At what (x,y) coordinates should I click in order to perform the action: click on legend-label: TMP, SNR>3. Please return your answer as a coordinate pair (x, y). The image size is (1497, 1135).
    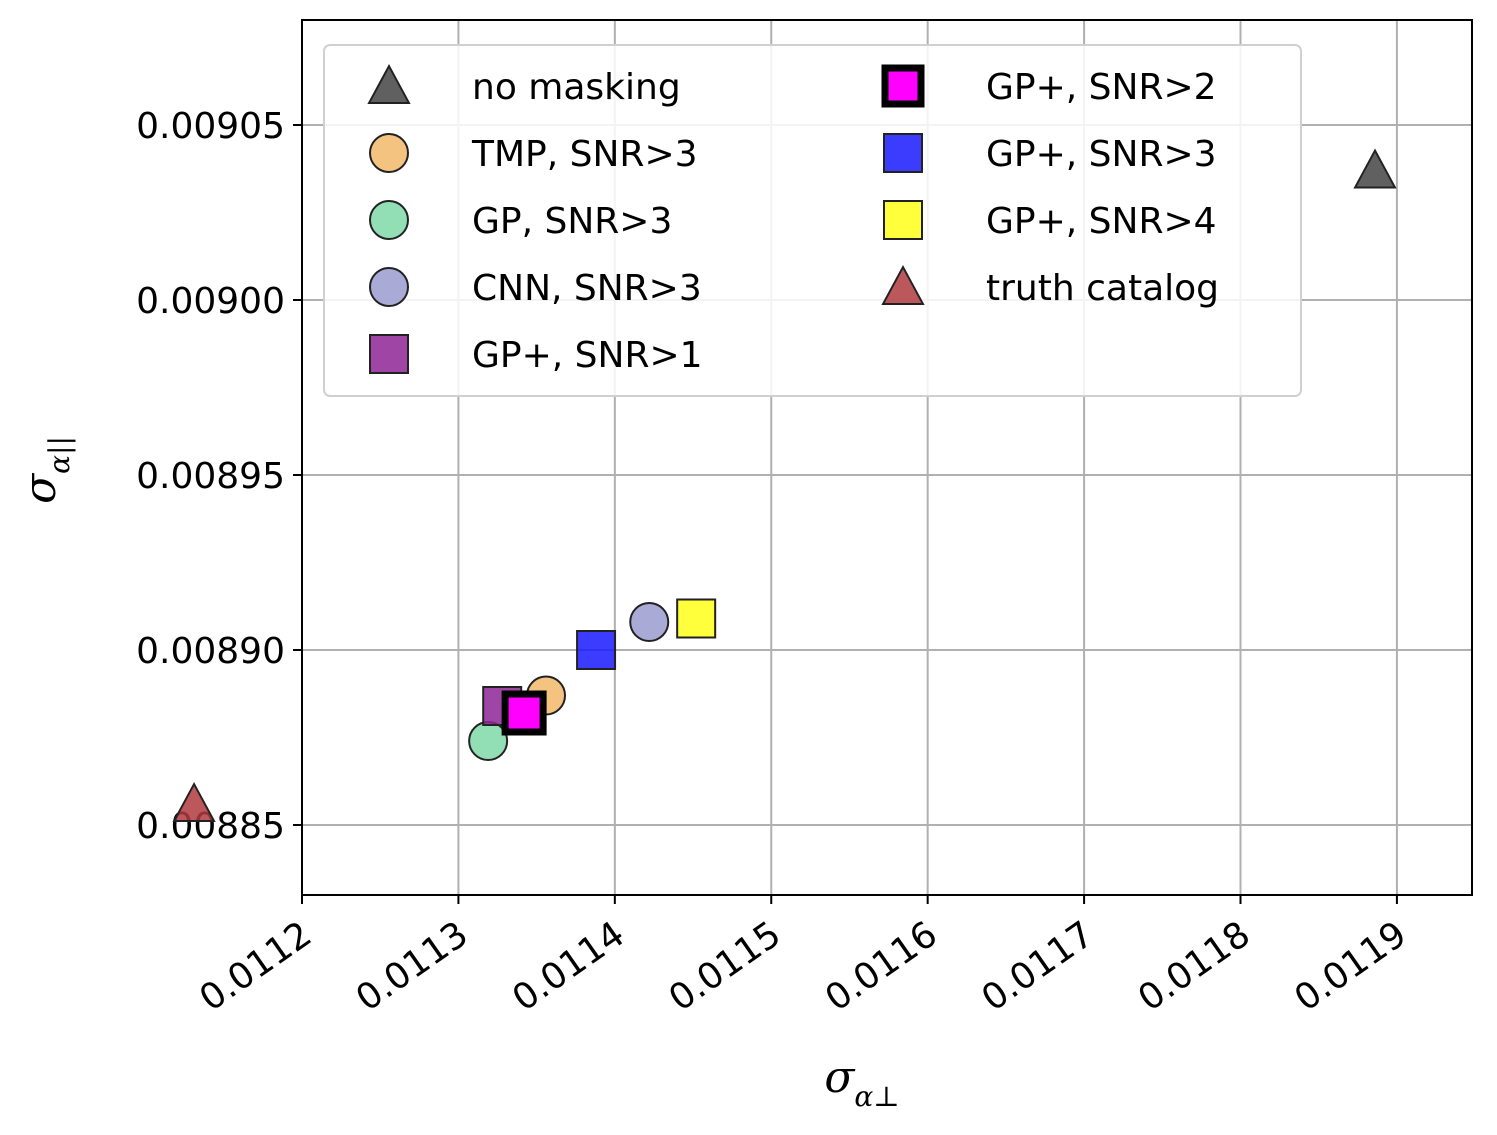
    Looking at the image, I should click on (584, 154).